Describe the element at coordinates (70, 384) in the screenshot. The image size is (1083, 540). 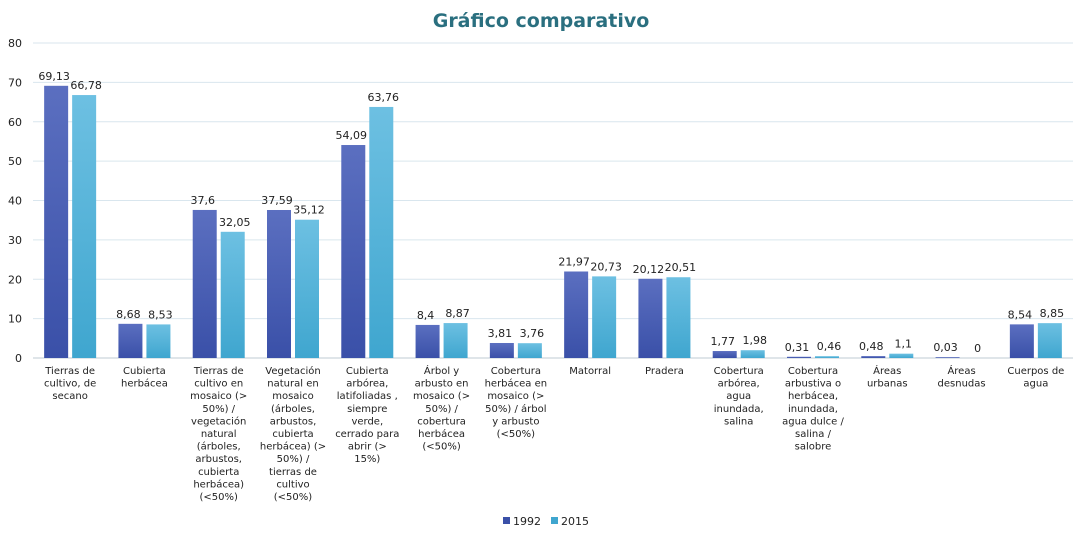
I see `category-label: Tierras de cultivo, de secano` at that location.